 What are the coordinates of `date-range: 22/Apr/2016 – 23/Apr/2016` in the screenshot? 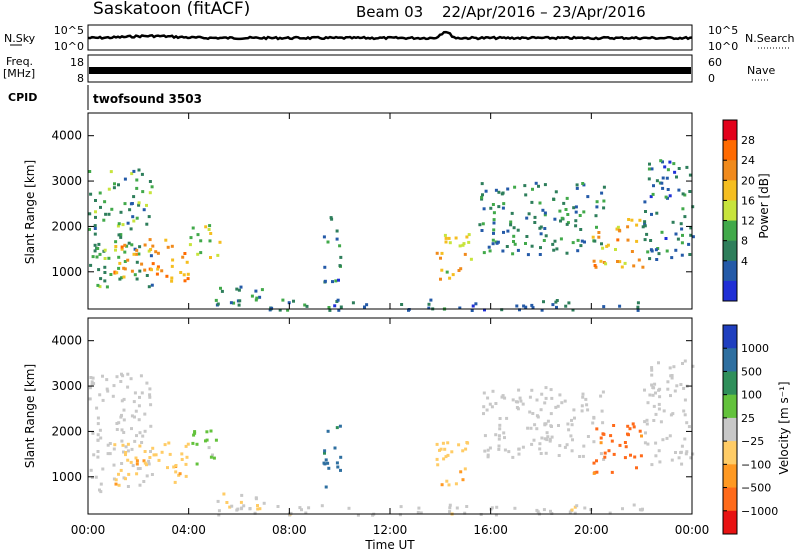 It's located at (544, 12).